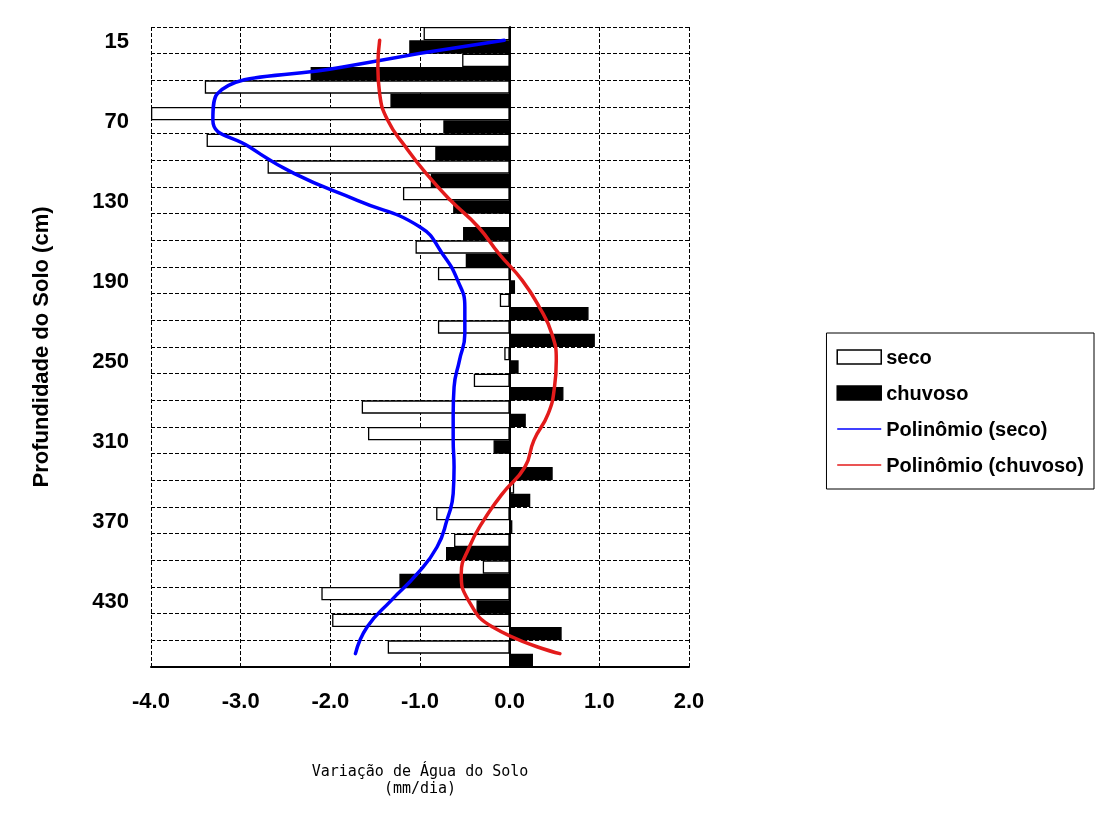 The image size is (1107, 822). Describe the element at coordinates (110, 440) in the screenshot. I see `y-tick-label: 310` at that location.